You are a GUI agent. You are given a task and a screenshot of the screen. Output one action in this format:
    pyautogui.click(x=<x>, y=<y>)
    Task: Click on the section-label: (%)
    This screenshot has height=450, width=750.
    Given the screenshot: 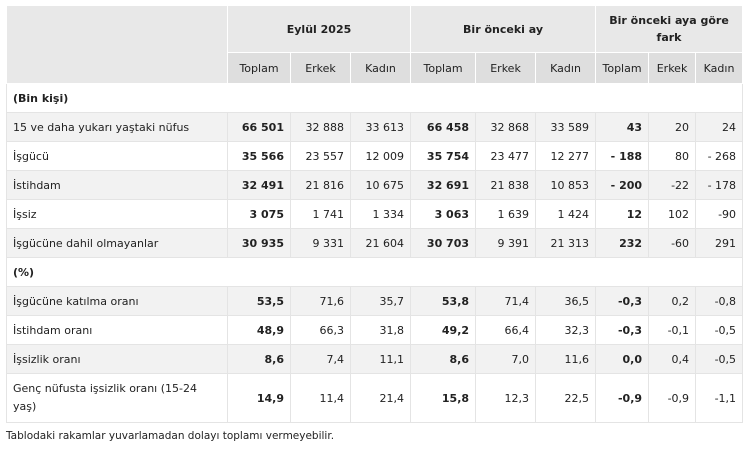 What is the action you would take?
    pyautogui.click(x=374, y=272)
    